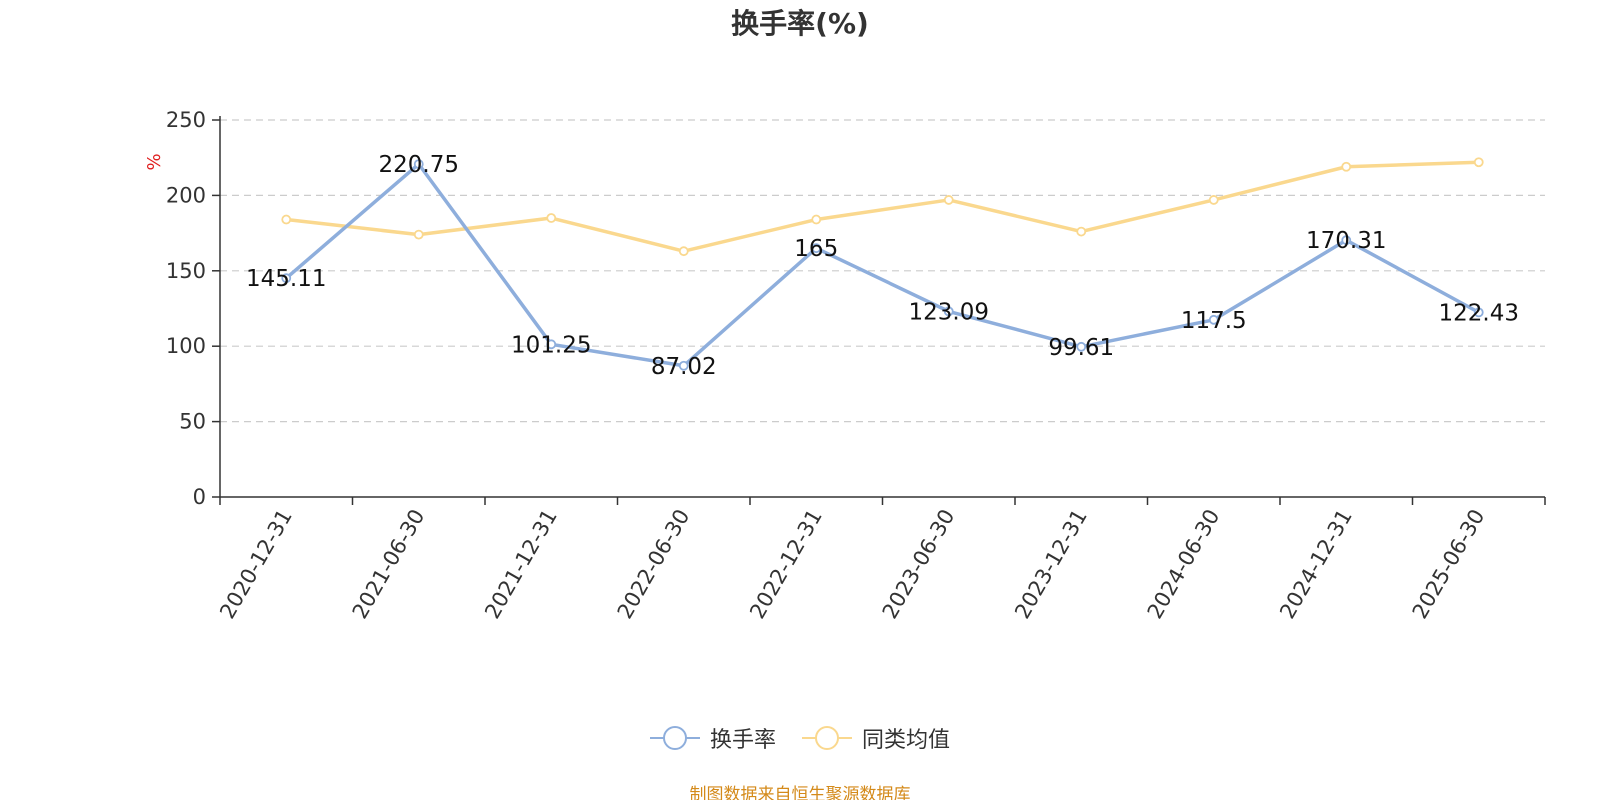  I want to click on data-label: 145.11, so click(286, 279).